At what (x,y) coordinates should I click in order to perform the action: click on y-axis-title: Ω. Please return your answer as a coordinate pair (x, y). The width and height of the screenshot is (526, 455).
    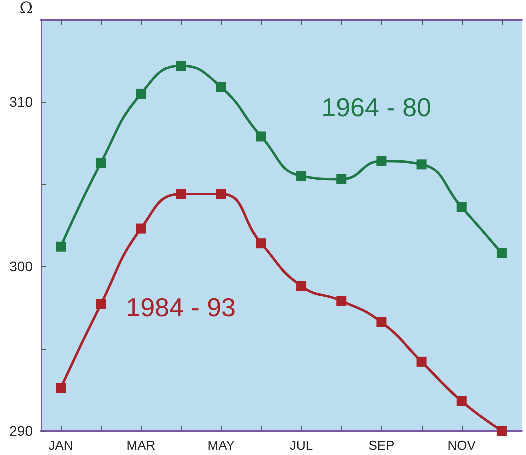
    Looking at the image, I should click on (26, 9).